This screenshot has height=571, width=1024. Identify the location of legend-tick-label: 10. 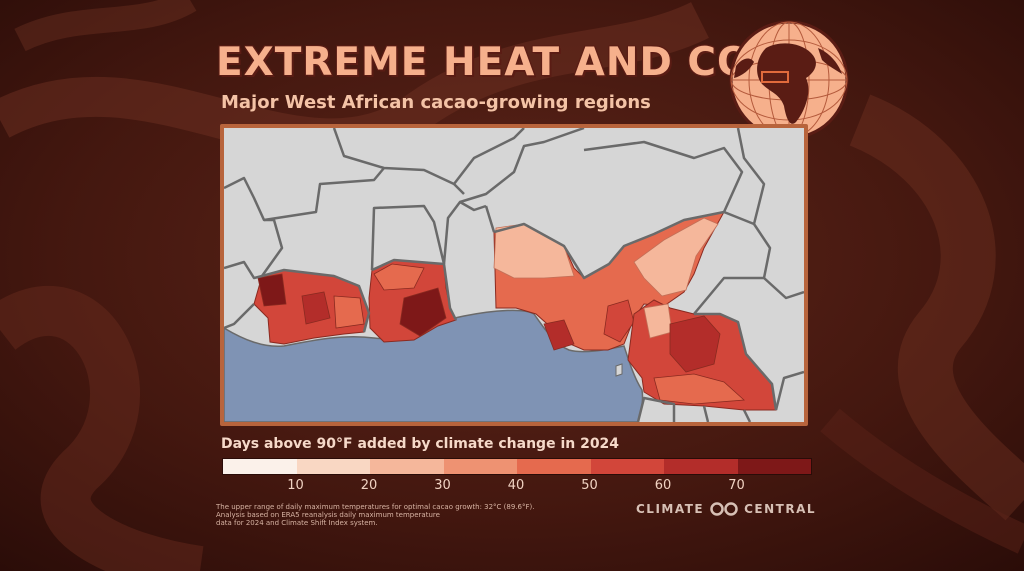
(295, 485).